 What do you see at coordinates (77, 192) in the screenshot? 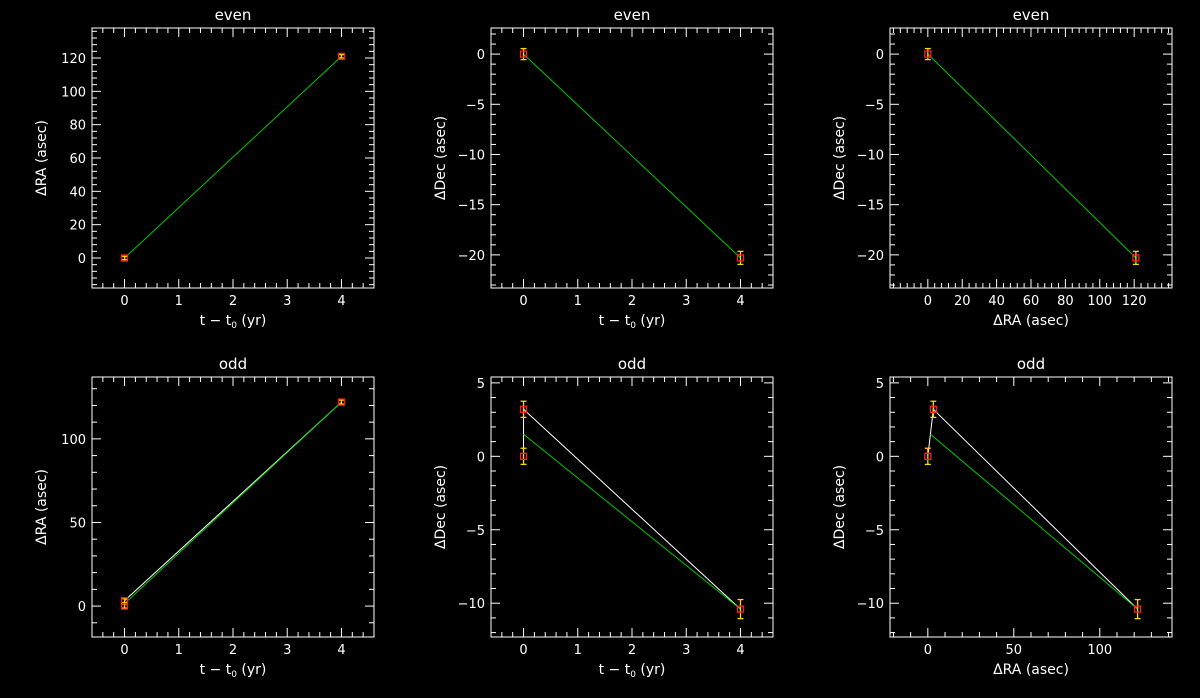
I see `y-tick-label: 40` at bounding box center [77, 192].